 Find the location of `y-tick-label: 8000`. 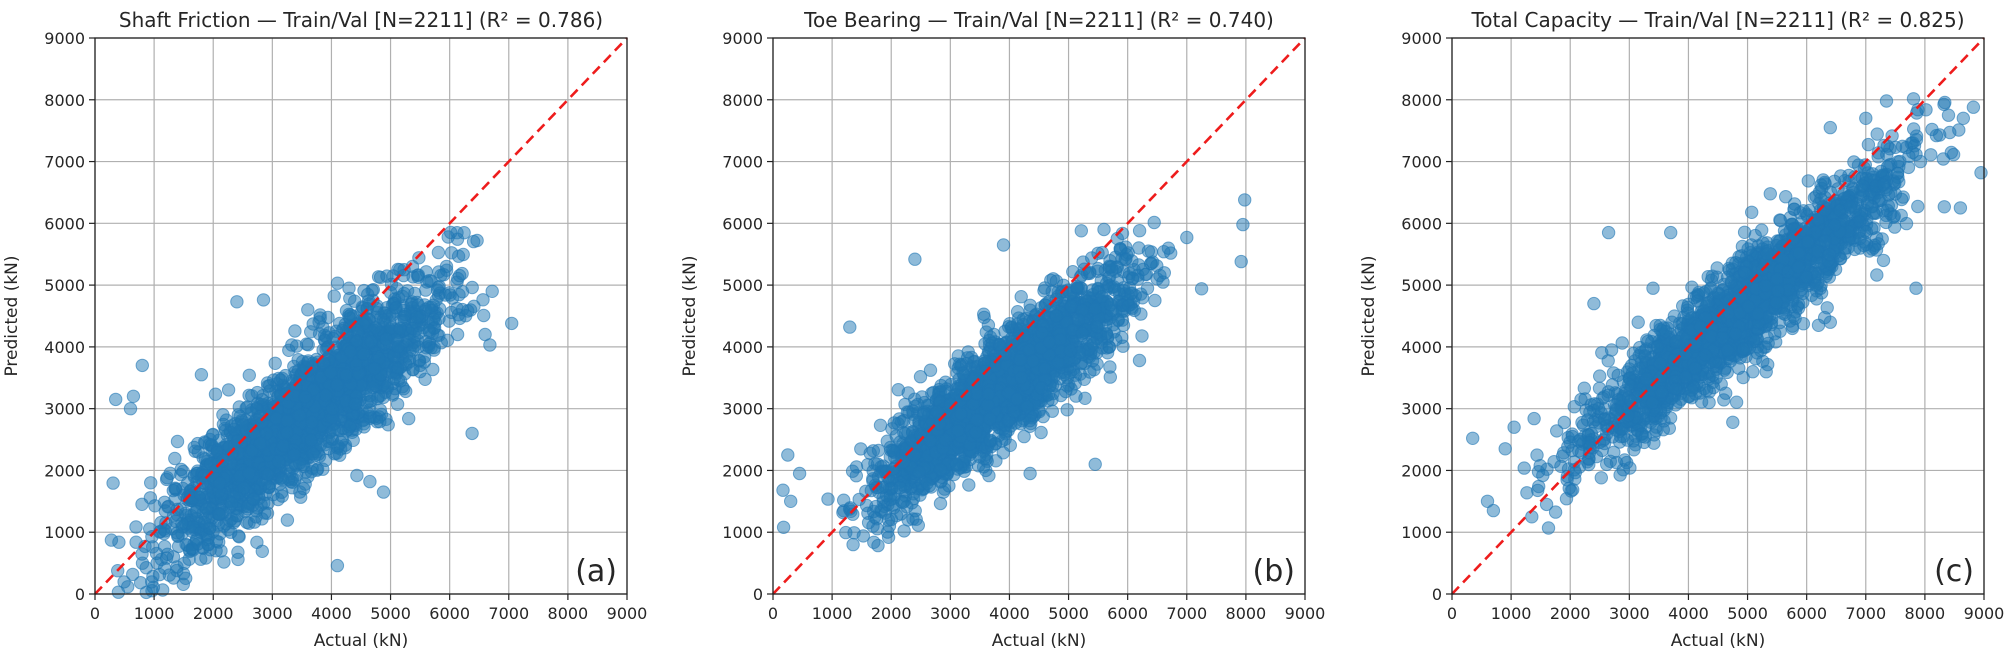

y-tick-label: 8000 is located at coordinates (742, 100).